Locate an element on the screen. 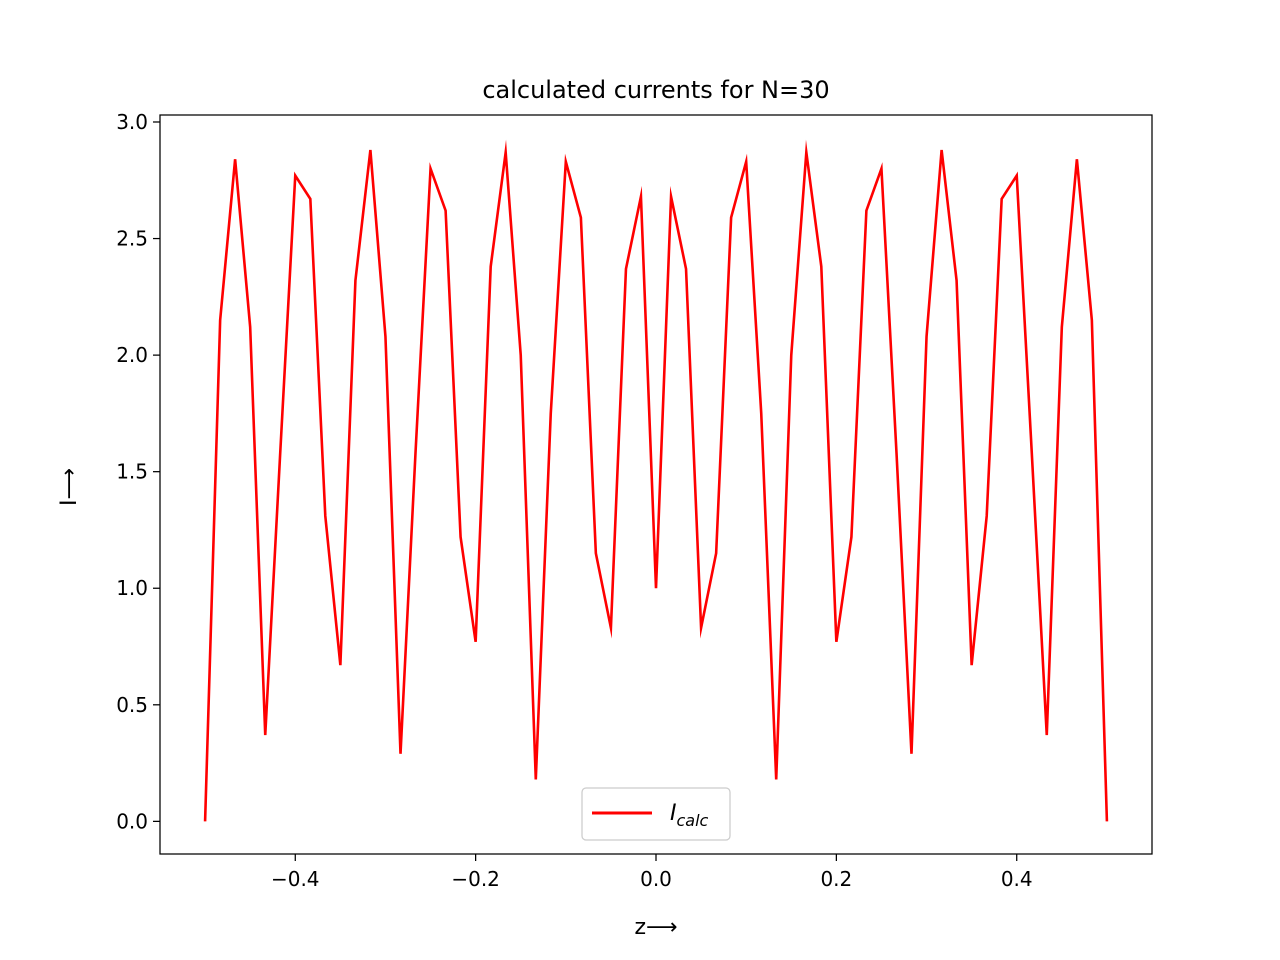  y-tick-label: 2.5 is located at coordinates (132, 239).